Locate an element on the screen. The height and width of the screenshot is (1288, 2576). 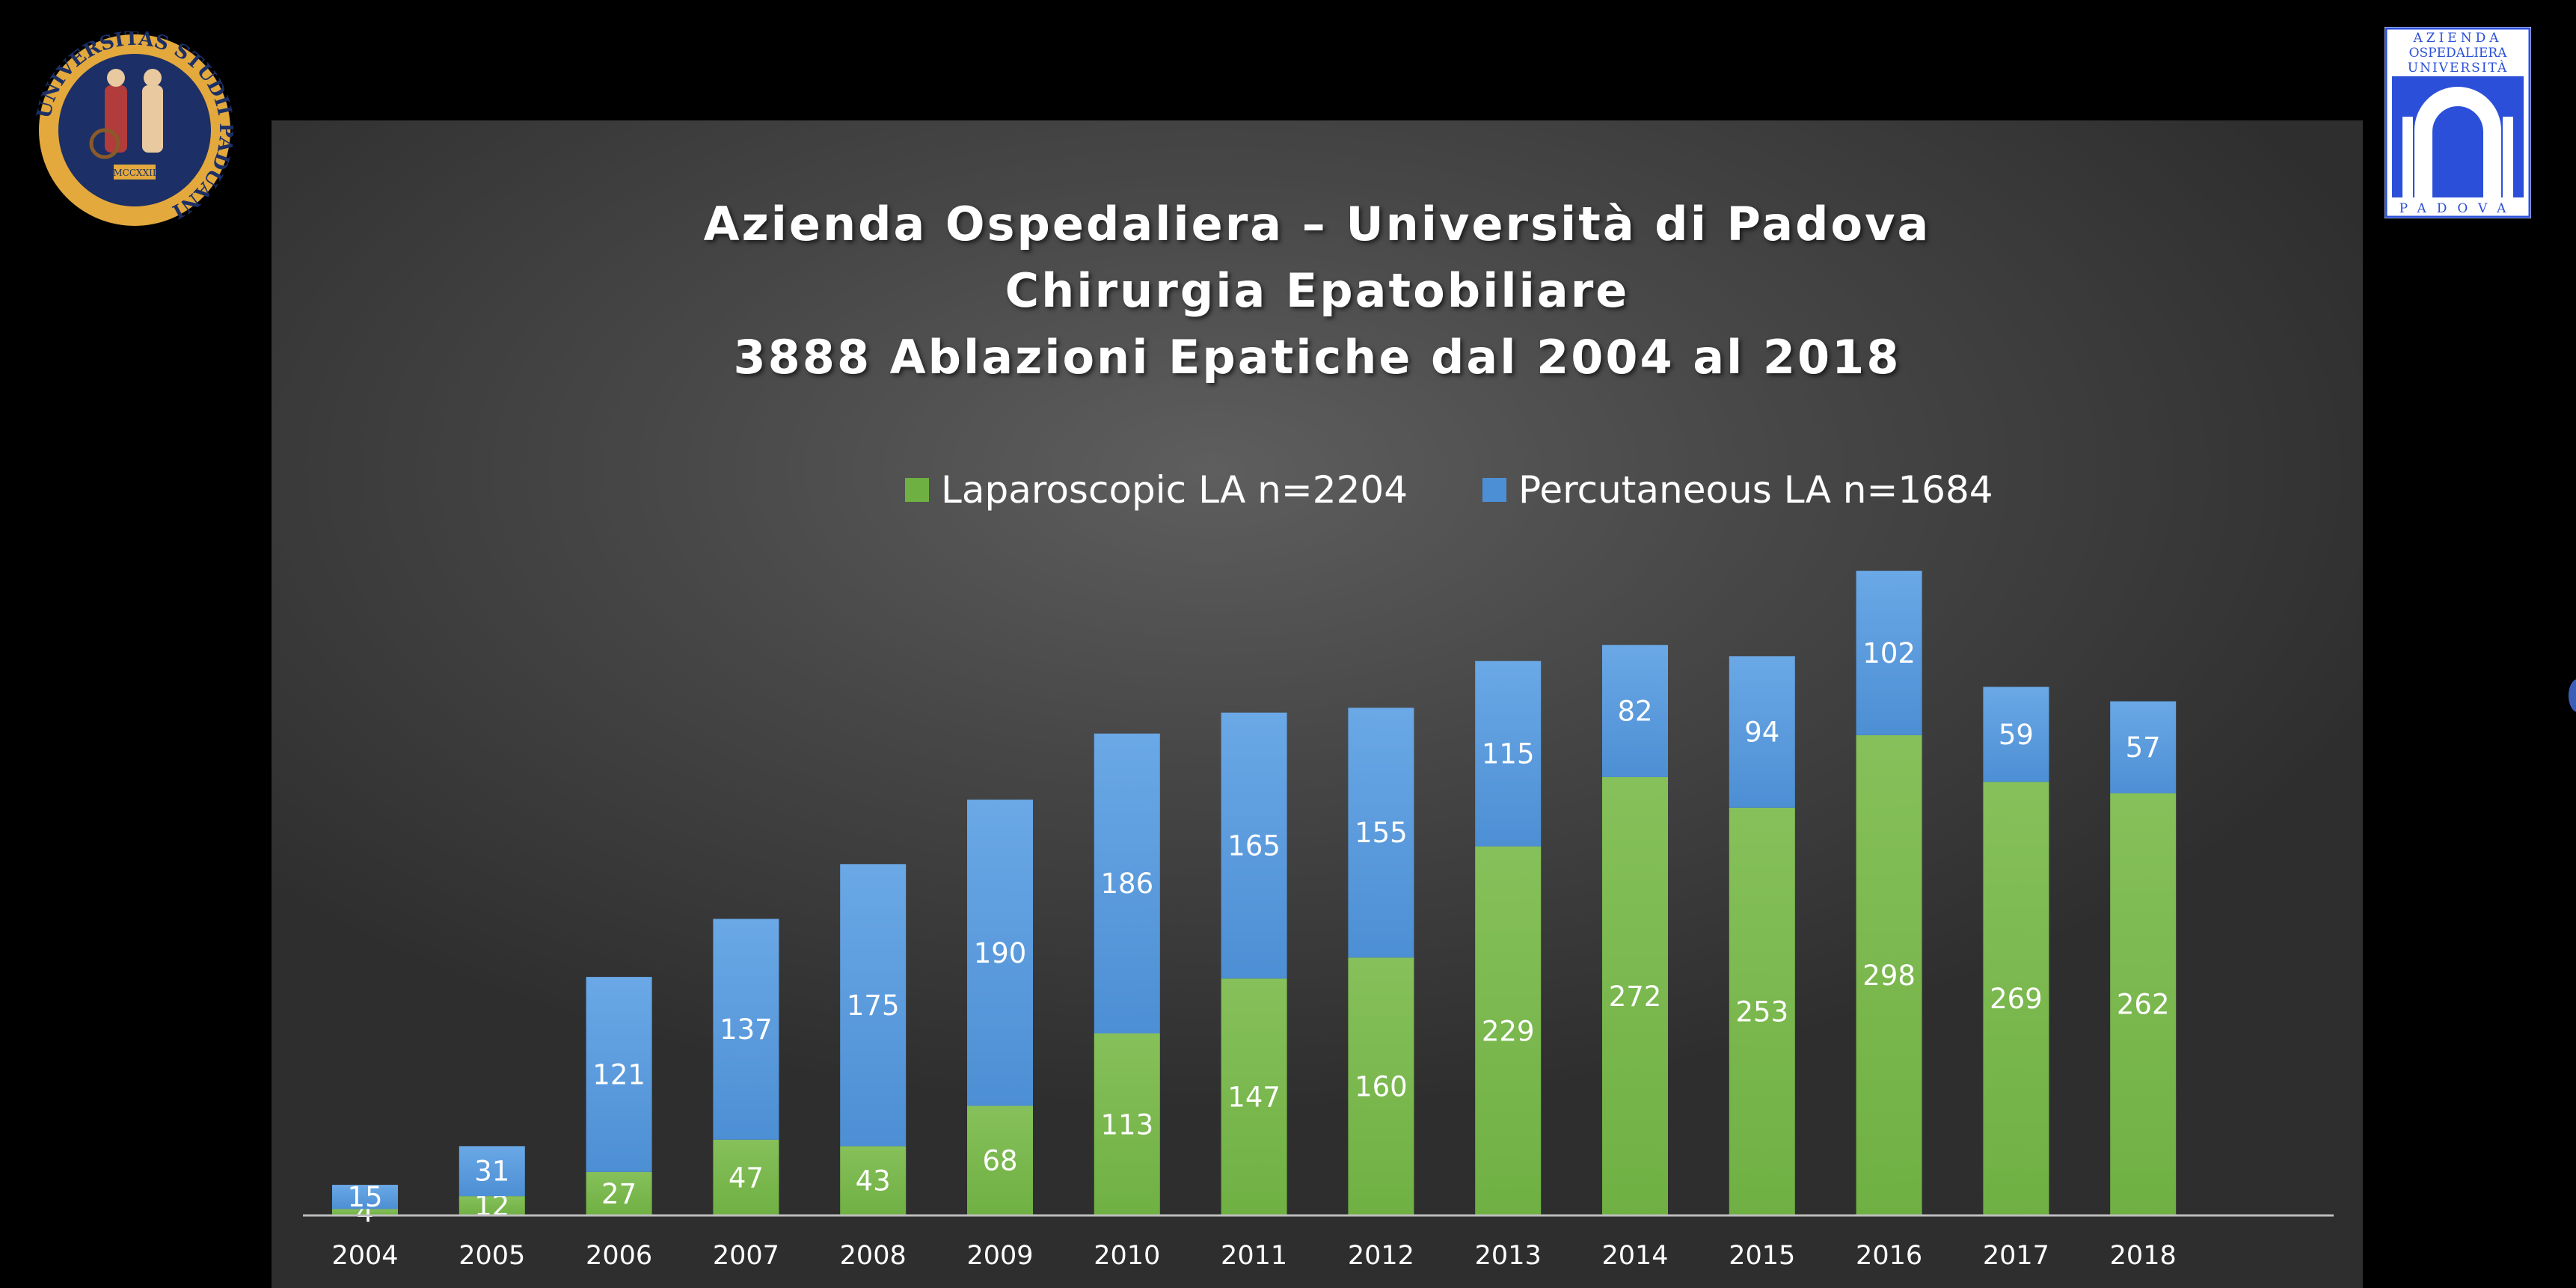
bar-percutaneous-2004 is located at coordinates (365, 1197).